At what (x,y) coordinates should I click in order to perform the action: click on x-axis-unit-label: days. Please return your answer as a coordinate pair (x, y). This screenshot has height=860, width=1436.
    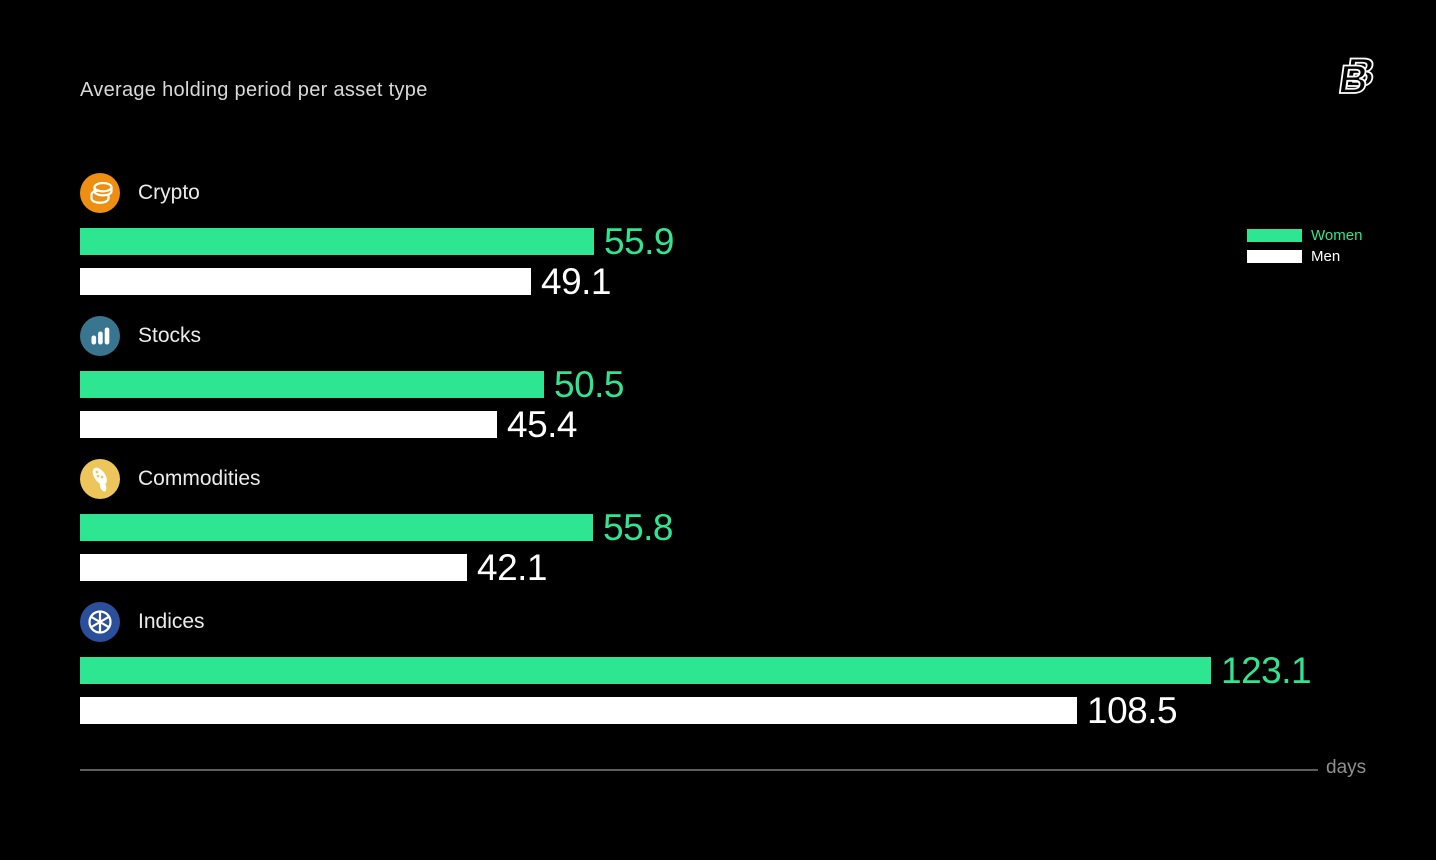
    Looking at the image, I should click on (1346, 767).